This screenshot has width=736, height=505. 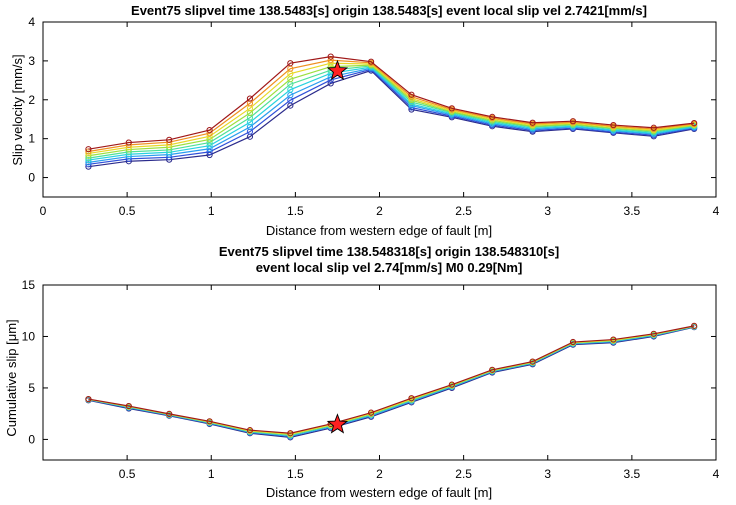 I want to click on chart-top-xlabel: Distance from western edge of fault [m], so click(x=379, y=230).